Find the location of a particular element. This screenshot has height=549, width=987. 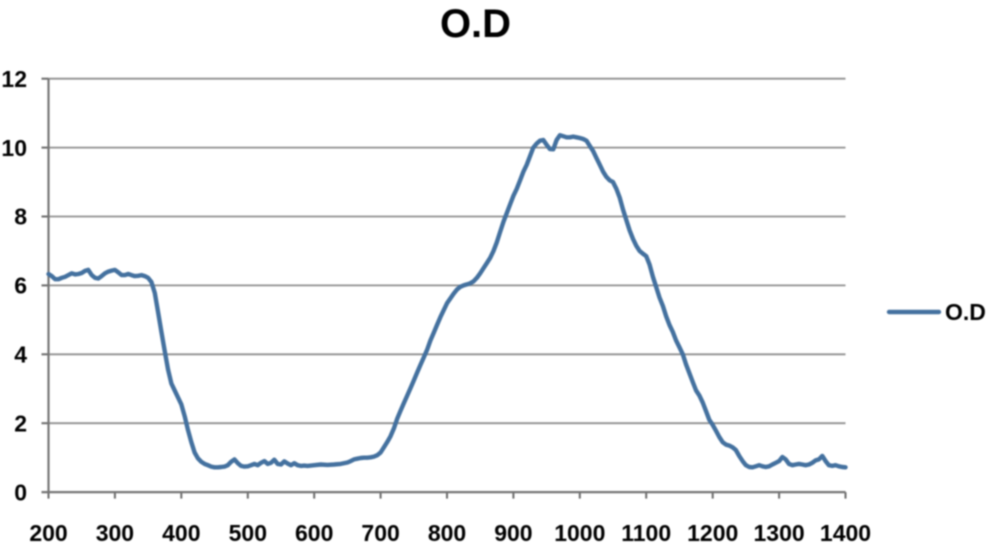

svg-text: 1000 is located at coordinates (579, 533).